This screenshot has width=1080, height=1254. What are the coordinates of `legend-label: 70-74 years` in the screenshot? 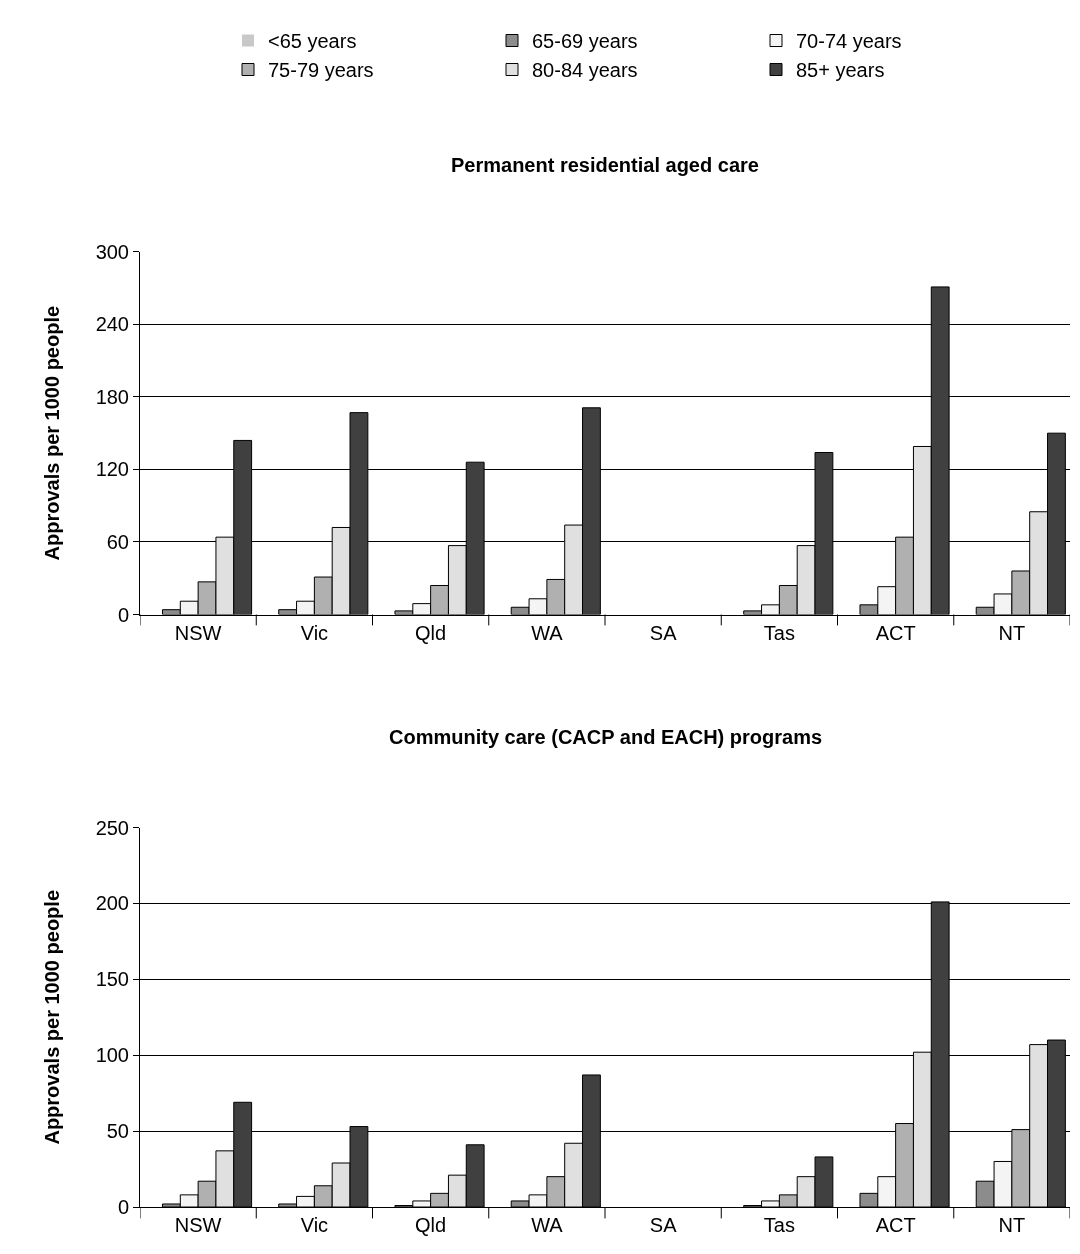 It's located at (849, 41).